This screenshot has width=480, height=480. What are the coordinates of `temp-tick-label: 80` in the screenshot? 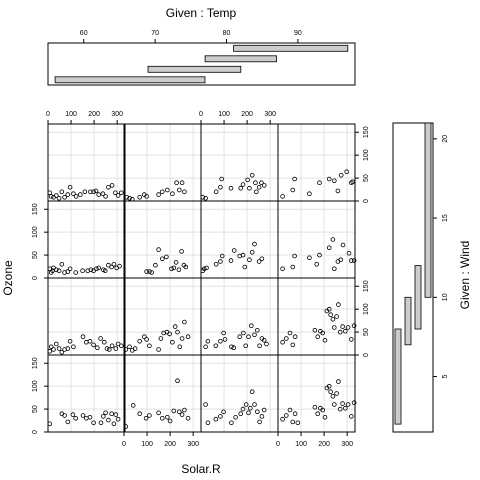 It's located at (227, 33).